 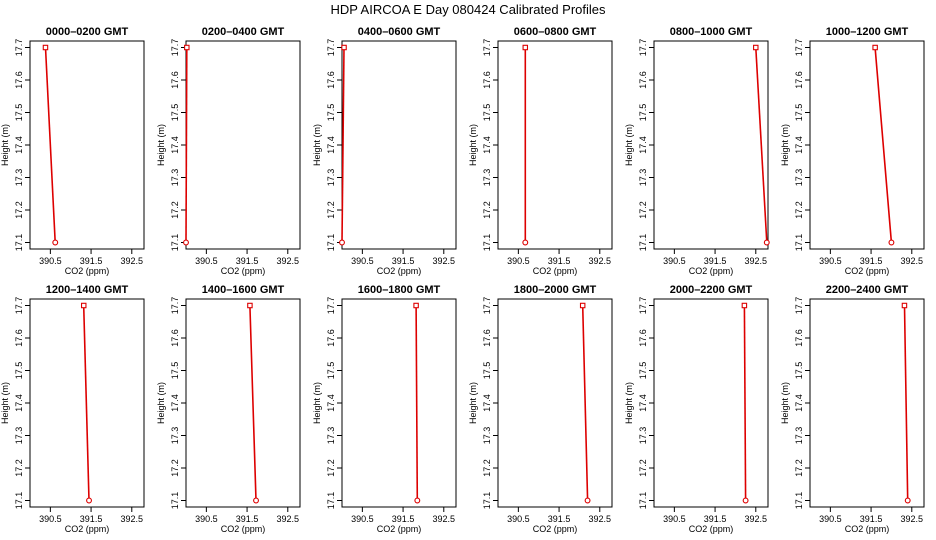 I want to click on panel-title: 0600–0800 GMT, so click(x=555, y=32).